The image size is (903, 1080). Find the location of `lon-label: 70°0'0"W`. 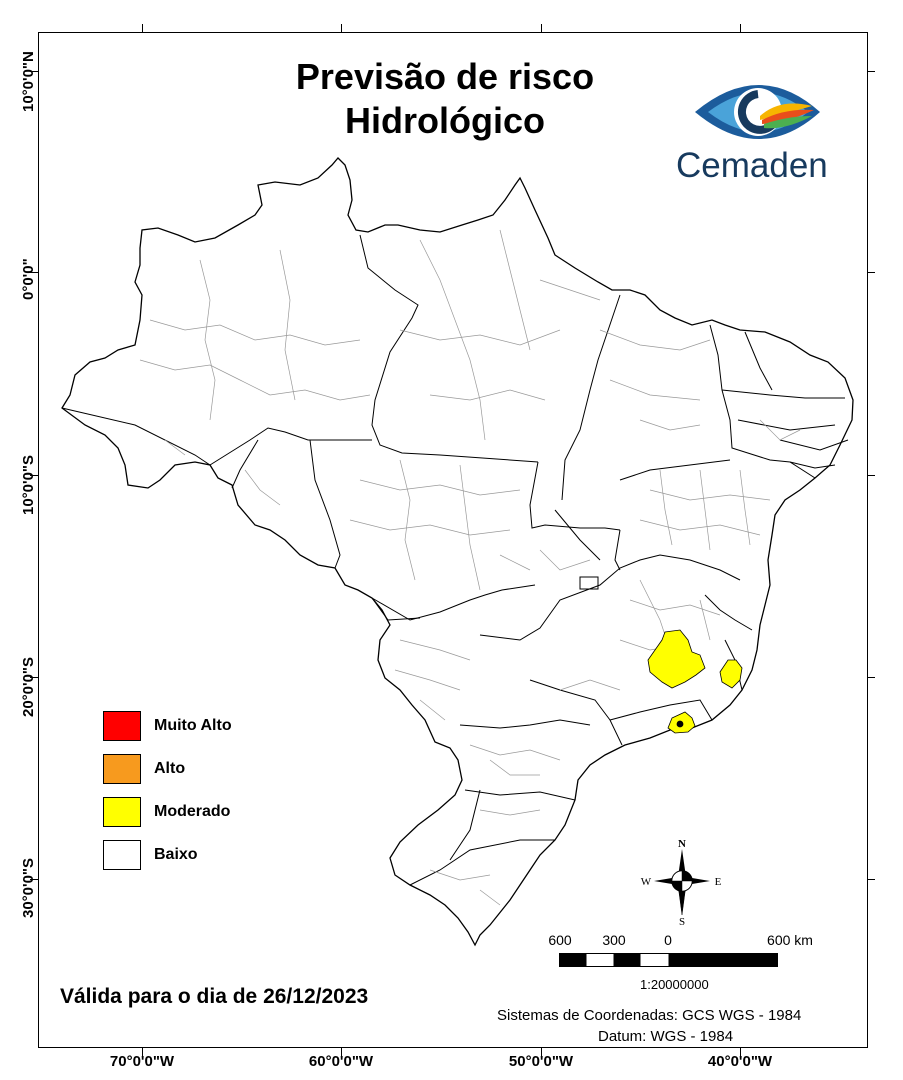

lon-label: 70°0'0"W is located at coordinates (142, 1061).